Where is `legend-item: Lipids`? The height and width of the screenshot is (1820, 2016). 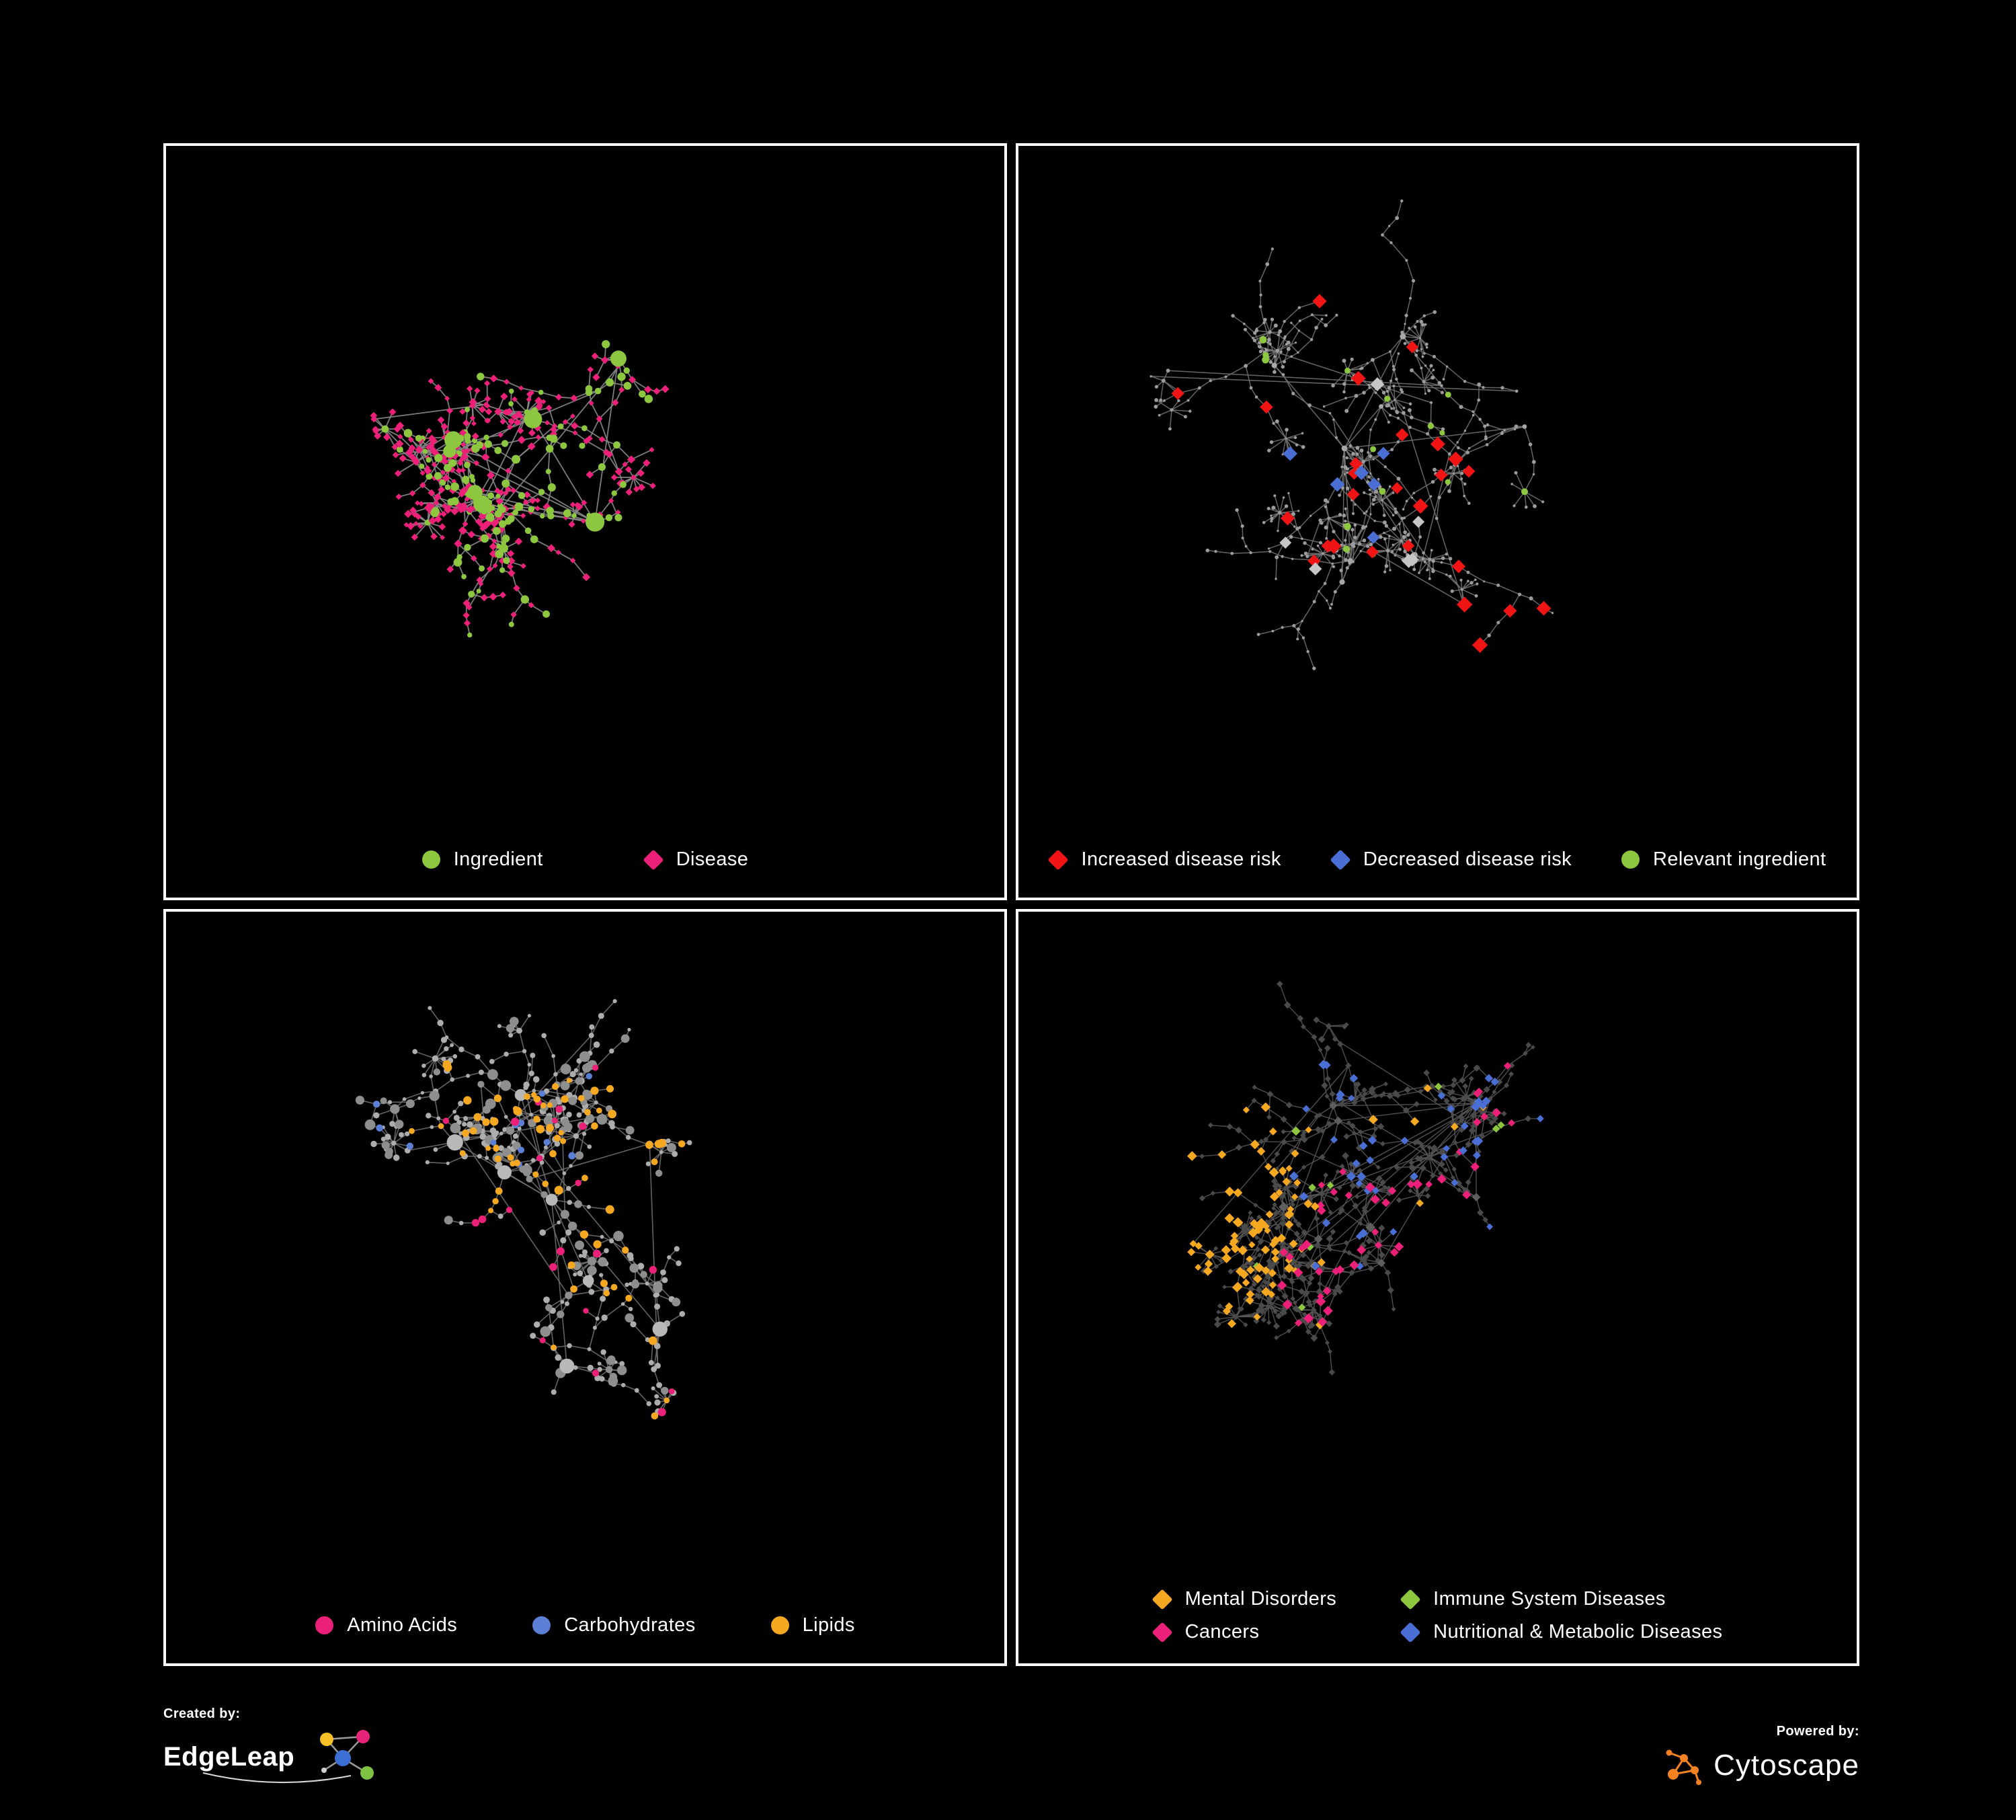
legend-item: Lipids is located at coordinates (812, 1625).